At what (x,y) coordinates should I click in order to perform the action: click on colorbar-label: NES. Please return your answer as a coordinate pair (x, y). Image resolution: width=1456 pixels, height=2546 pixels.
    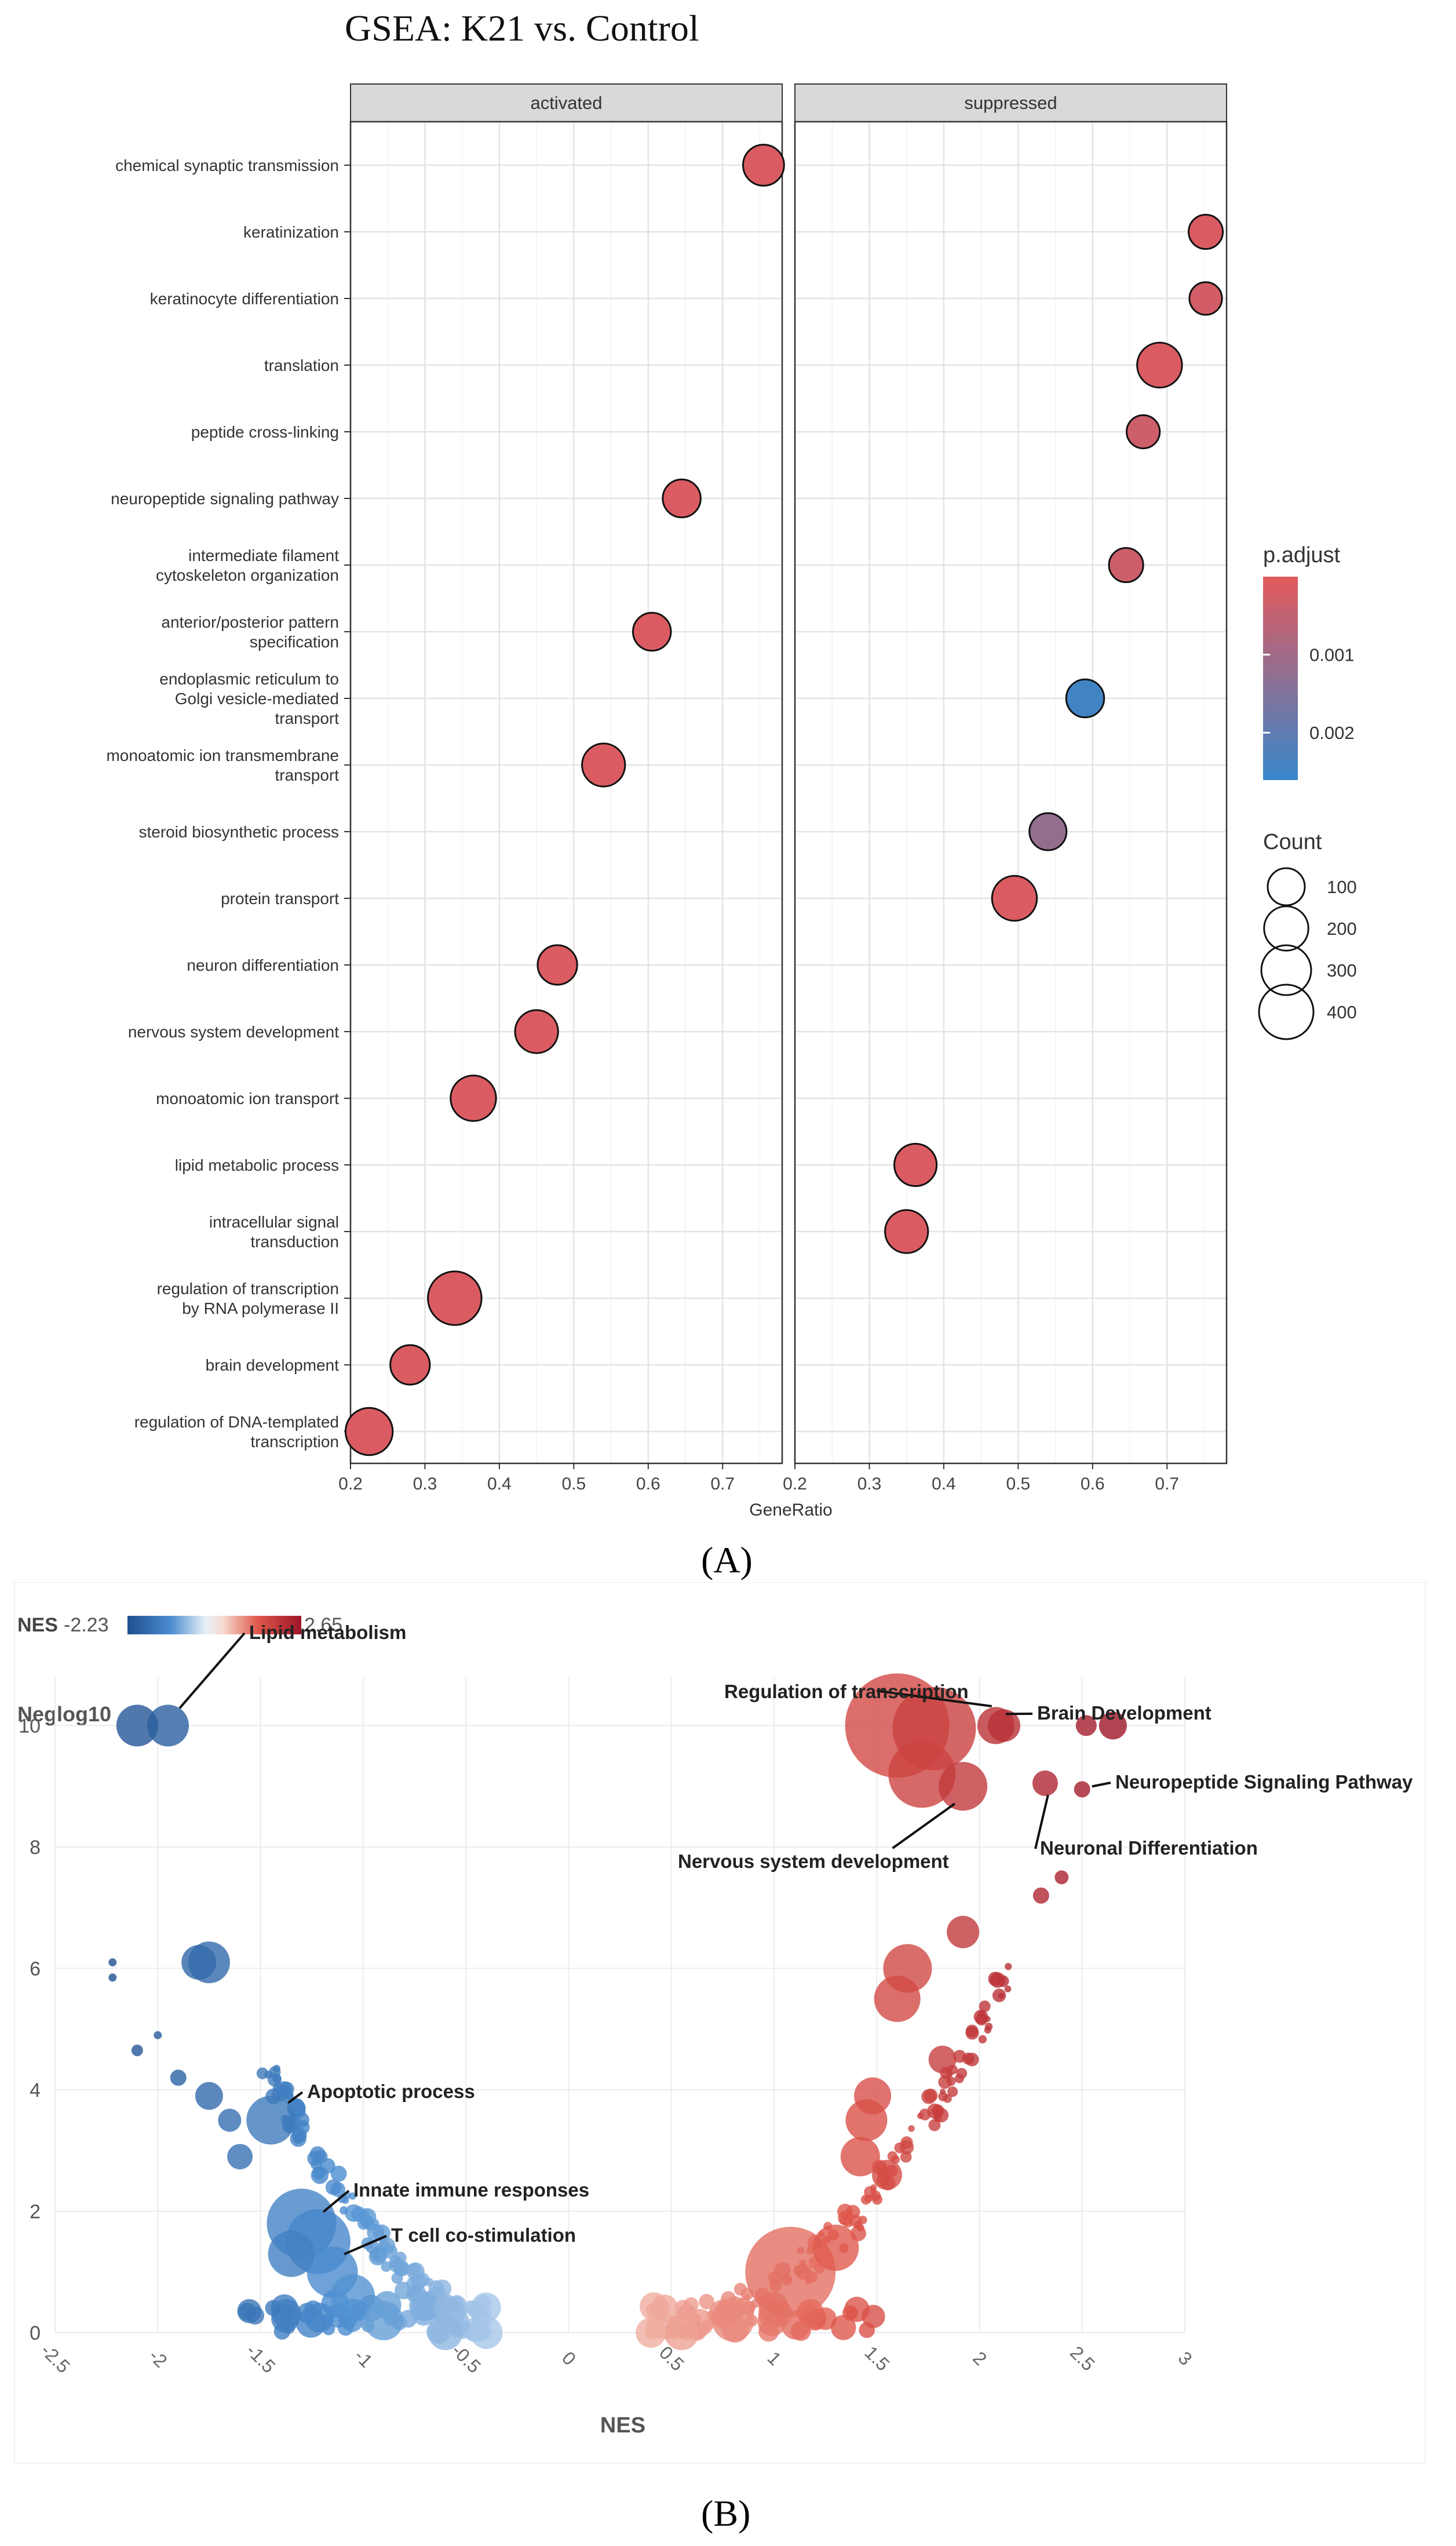
    Looking at the image, I should click on (37, 1625).